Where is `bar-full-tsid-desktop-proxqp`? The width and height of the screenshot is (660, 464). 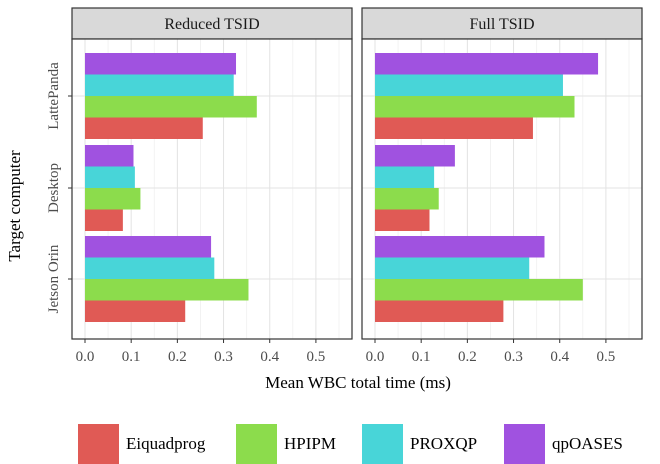 bar-full-tsid-desktop-proxqp is located at coordinates (405, 177).